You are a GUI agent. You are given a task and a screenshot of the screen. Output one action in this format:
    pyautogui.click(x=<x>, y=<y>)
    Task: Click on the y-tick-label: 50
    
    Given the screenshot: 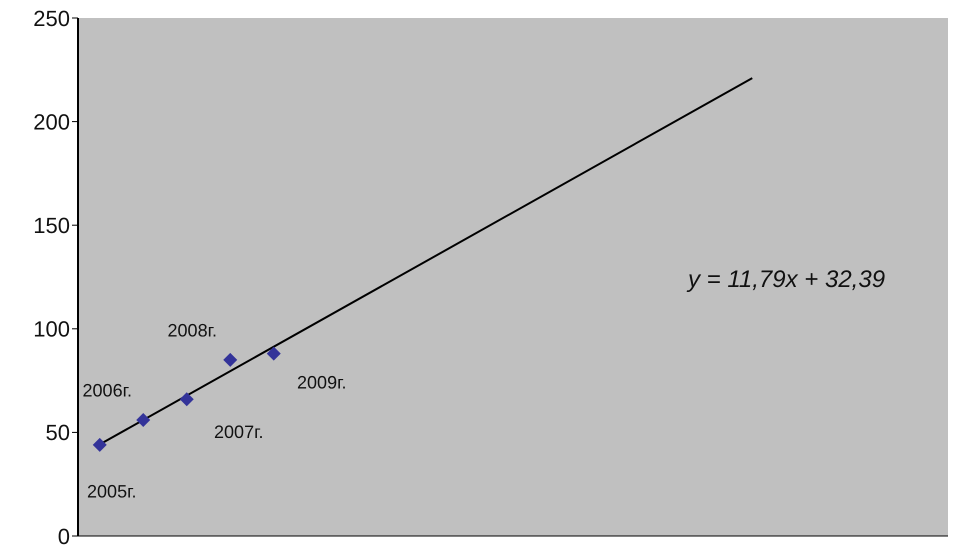 What is the action you would take?
    pyautogui.click(x=58, y=433)
    